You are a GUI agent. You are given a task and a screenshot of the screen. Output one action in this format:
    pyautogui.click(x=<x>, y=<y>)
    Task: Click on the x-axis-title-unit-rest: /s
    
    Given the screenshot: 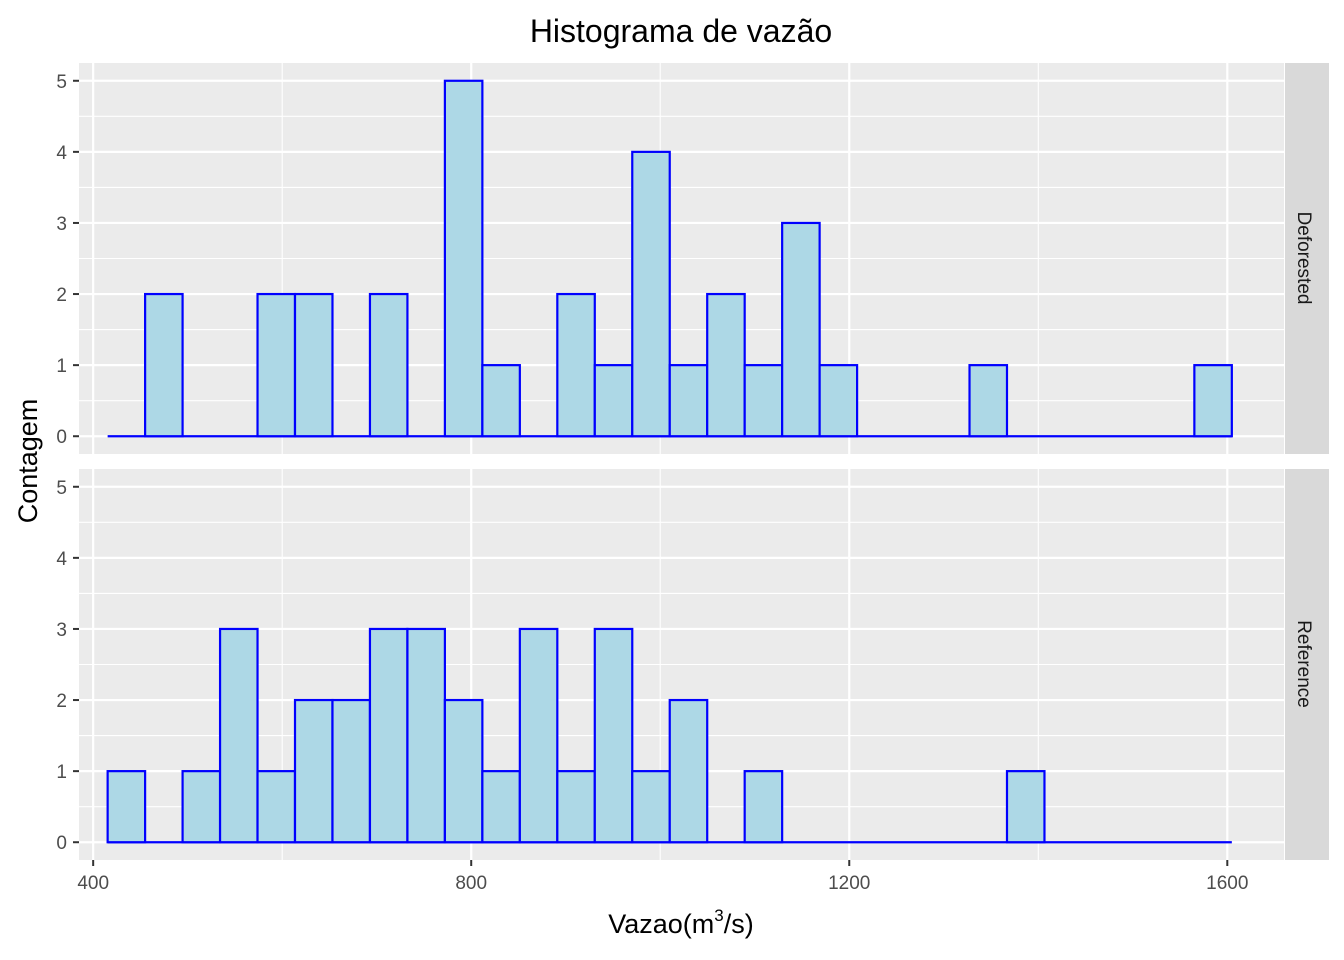 What is the action you would take?
    pyautogui.click(x=734, y=924)
    